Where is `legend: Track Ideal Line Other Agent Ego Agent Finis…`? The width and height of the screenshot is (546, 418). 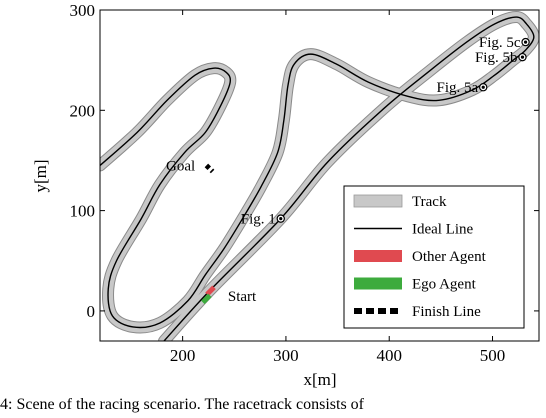
legend: Track Ideal Line Other Agent Ego Agent Finis… is located at coordinates (434, 257).